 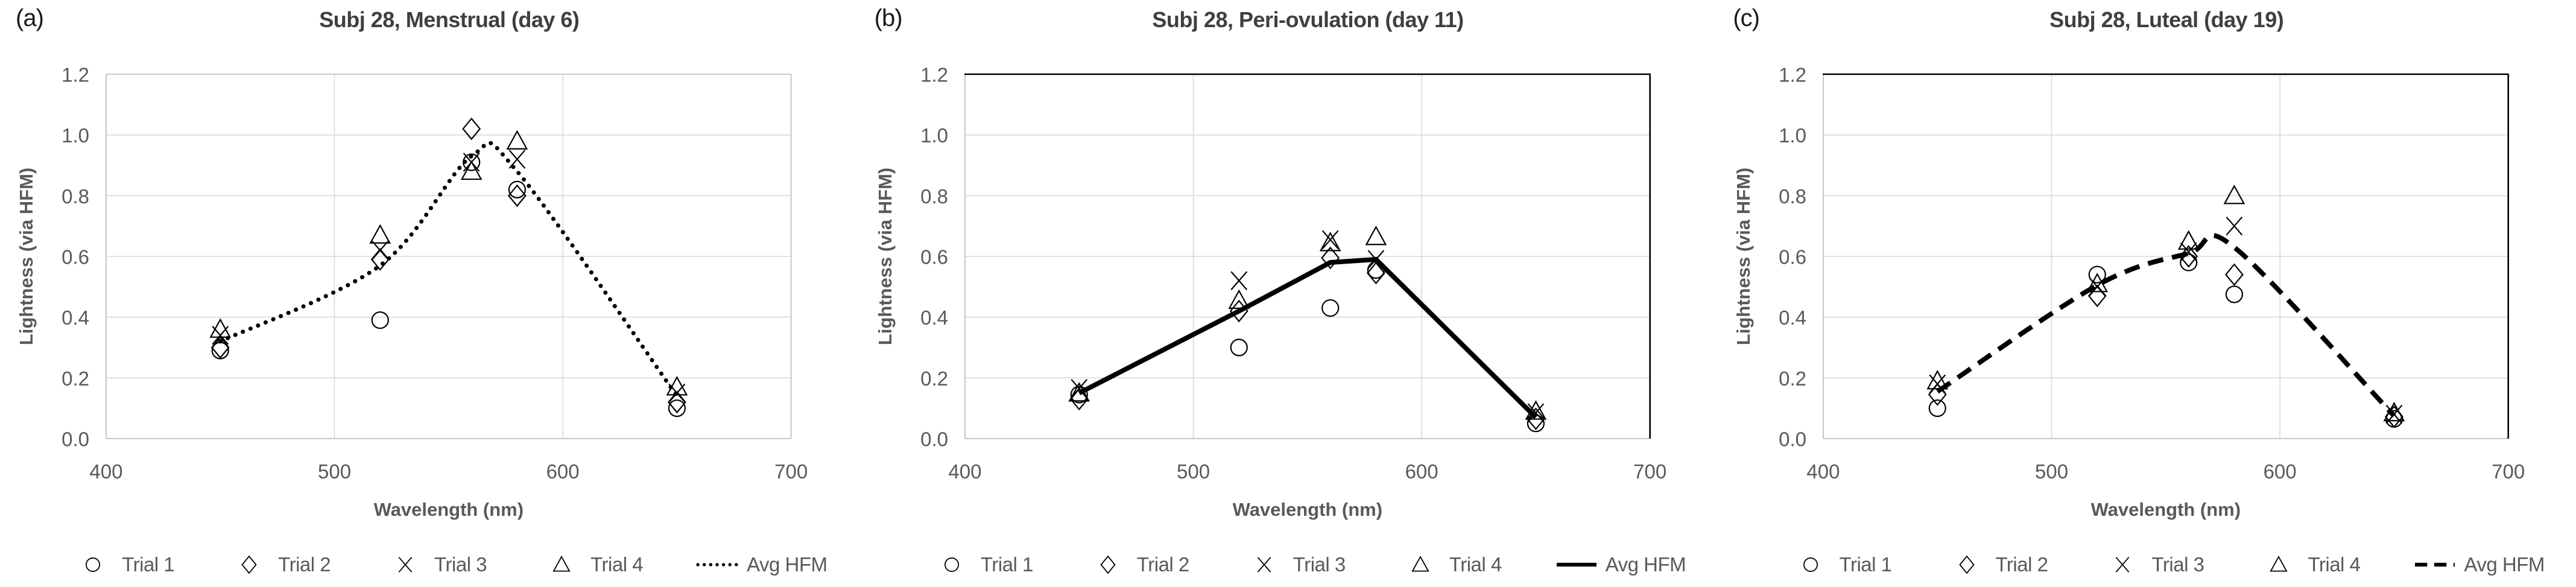 I want to click on chart-legend-c: Trial 1 Trial 2 Trial 3 Trial 4 Avg HFM, so click(x=2166, y=564).